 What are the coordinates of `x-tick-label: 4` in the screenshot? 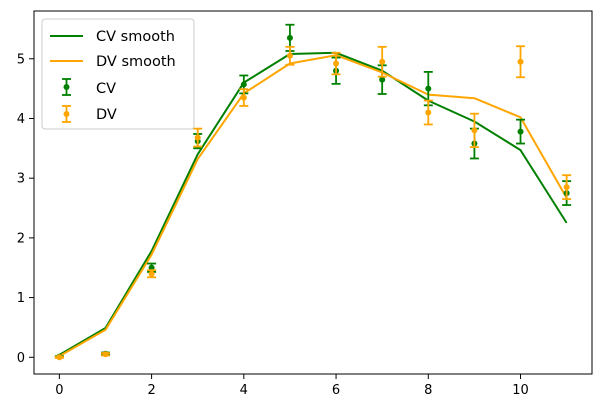 It's located at (244, 390).